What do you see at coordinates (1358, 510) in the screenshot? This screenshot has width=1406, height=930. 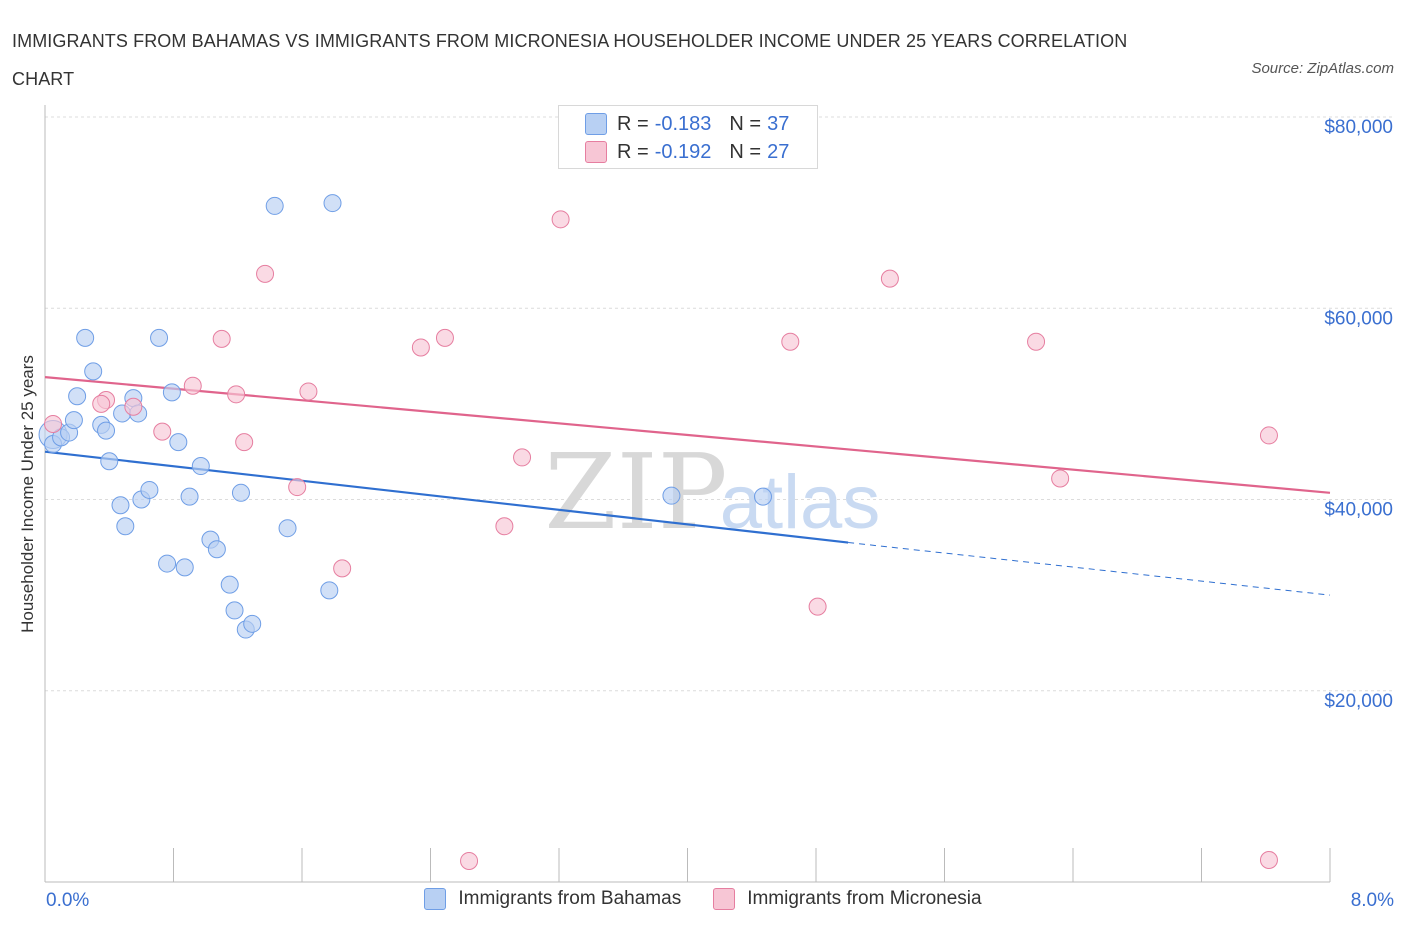 I see `y-tick-label: $40,000` at bounding box center [1358, 510].